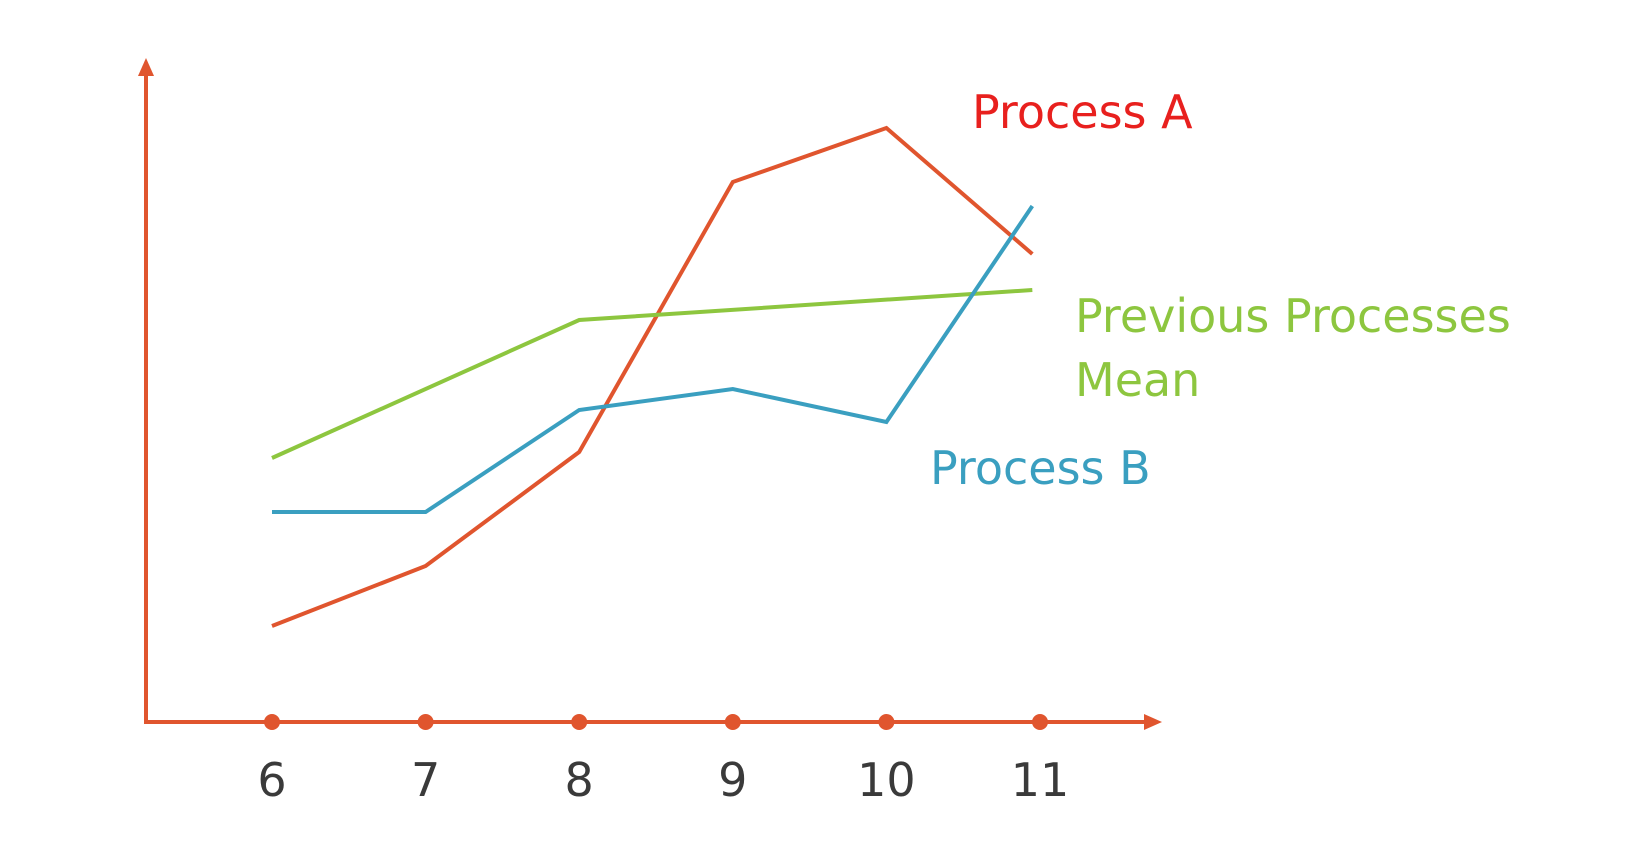  I want to click on process-a-label: Process A, so click(1082, 112).